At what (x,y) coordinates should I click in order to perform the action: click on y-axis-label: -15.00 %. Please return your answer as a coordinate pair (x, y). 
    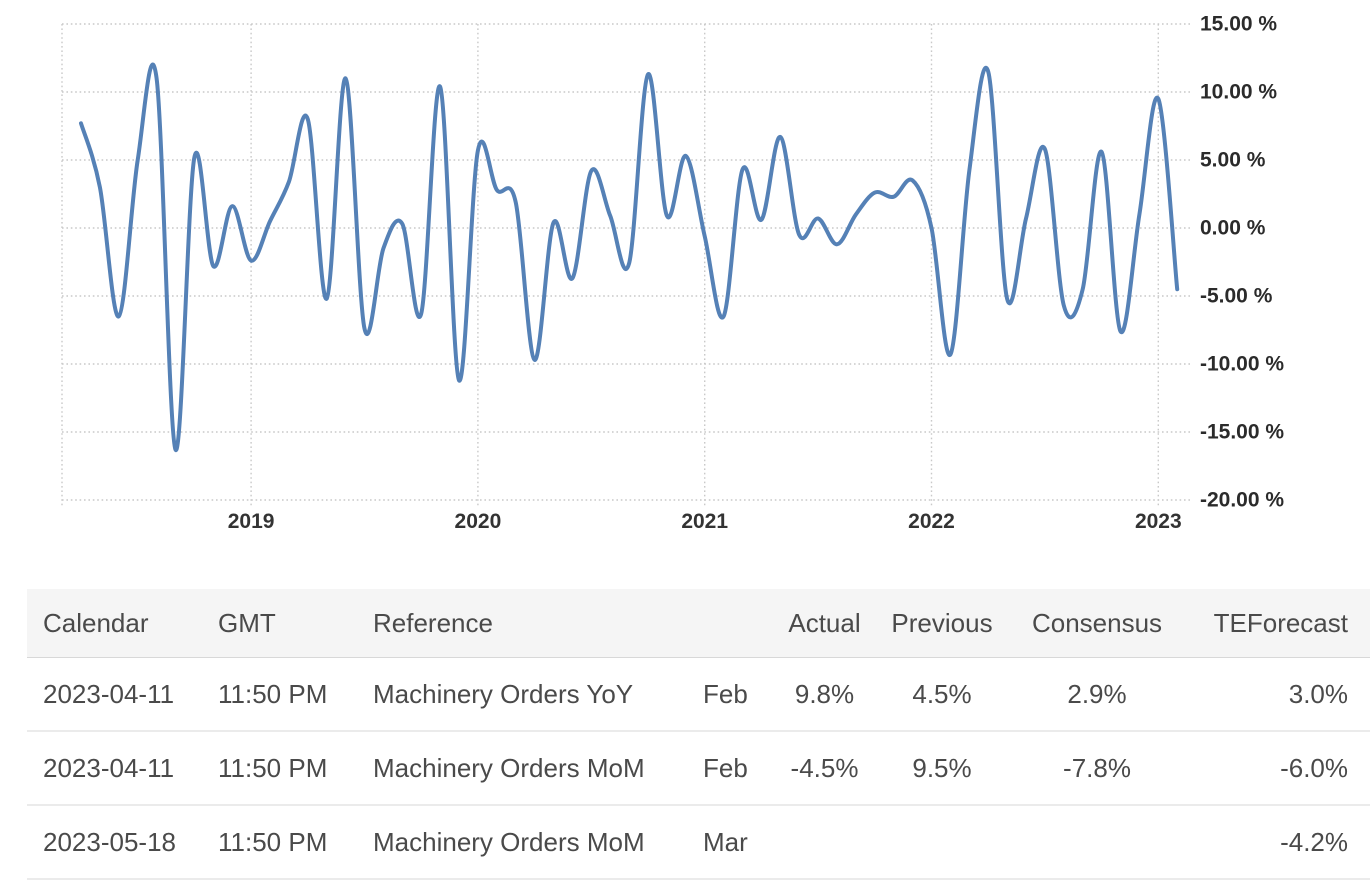
    Looking at the image, I should click on (1242, 432).